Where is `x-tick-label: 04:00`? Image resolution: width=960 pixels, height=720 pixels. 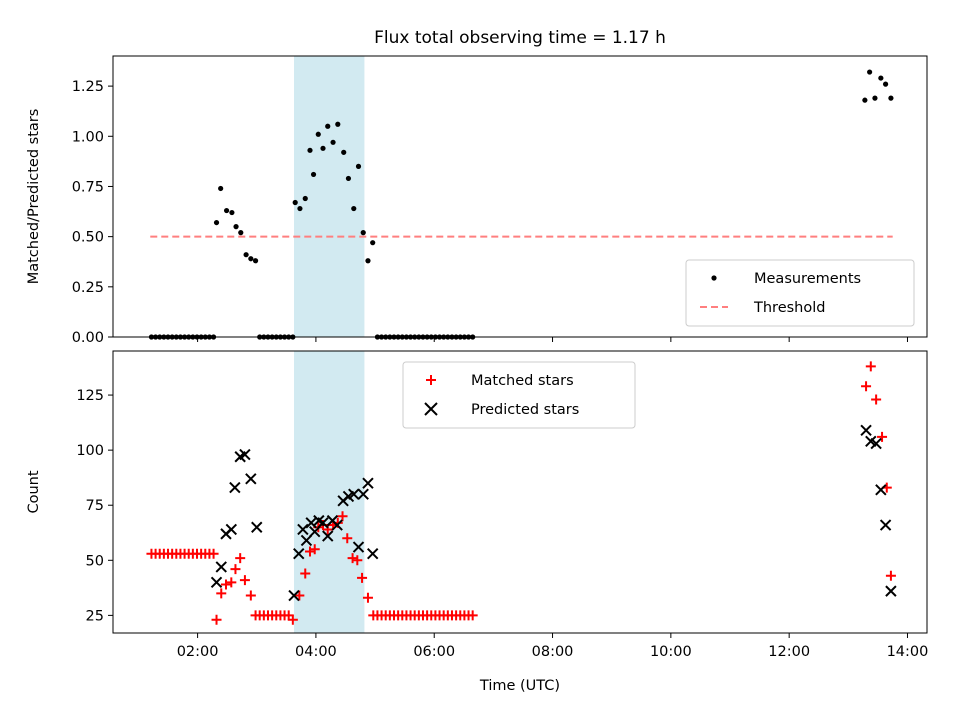
x-tick-label: 04:00 is located at coordinates (316, 652).